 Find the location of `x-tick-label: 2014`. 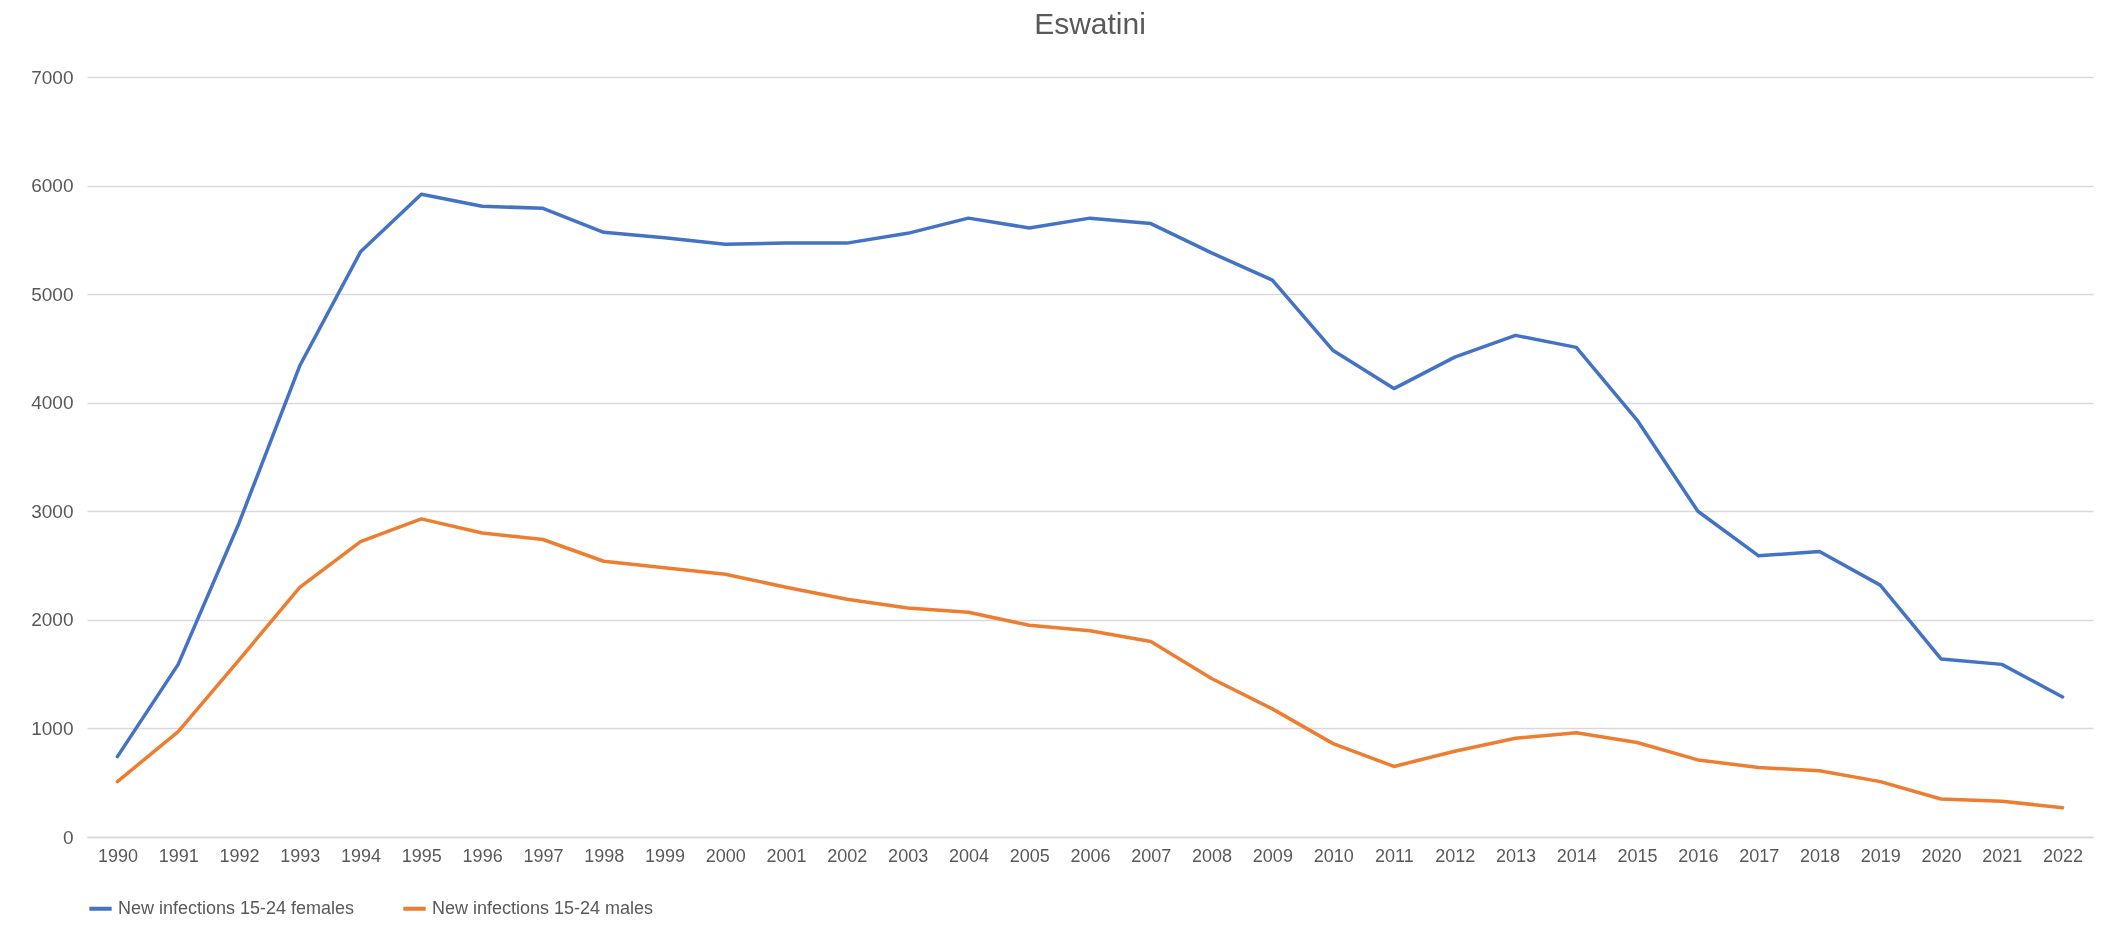

x-tick-label: 2014 is located at coordinates (1576, 855).